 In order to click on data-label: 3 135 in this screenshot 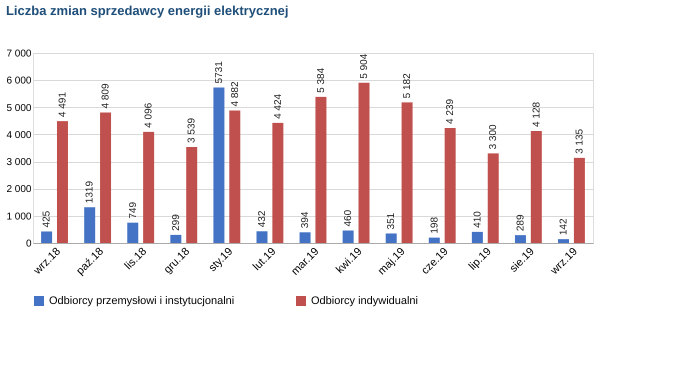, I will do `click(580, 141)`.